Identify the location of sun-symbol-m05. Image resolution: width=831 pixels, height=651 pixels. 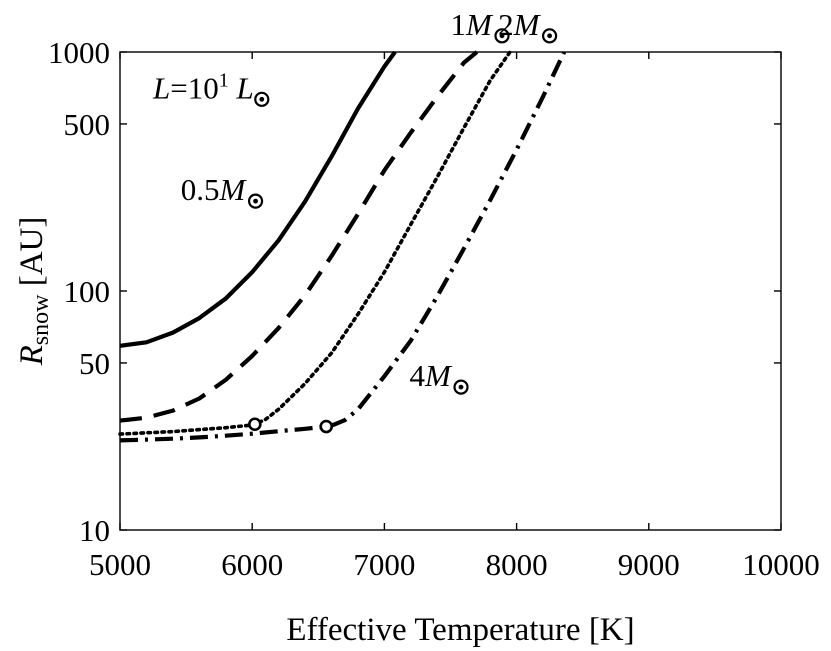
(255, 201).